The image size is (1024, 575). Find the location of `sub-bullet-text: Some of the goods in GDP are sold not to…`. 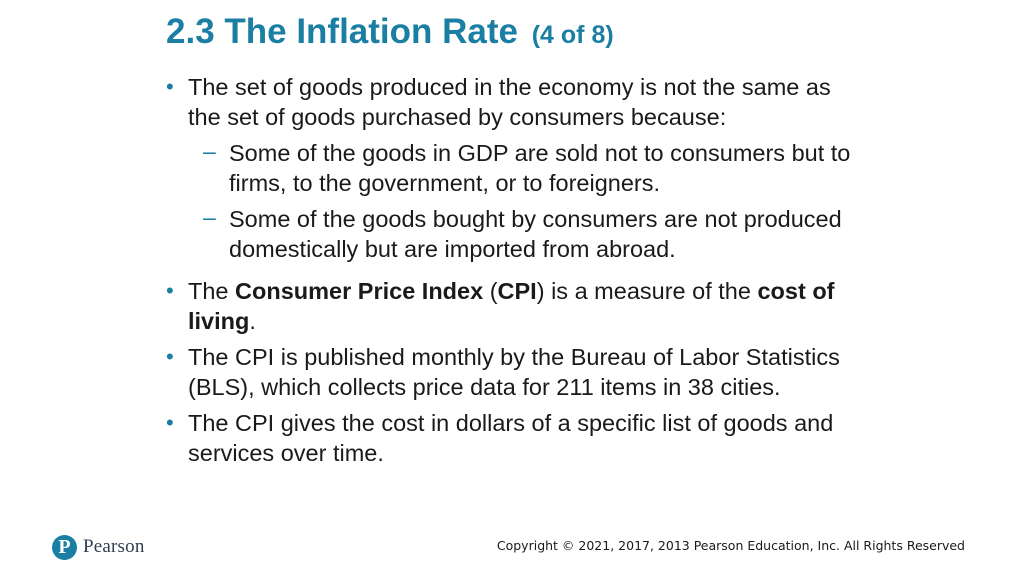

sub-bullet-text: Some of the goods in GDP are sold not to… is located at coordinates (540, 168).